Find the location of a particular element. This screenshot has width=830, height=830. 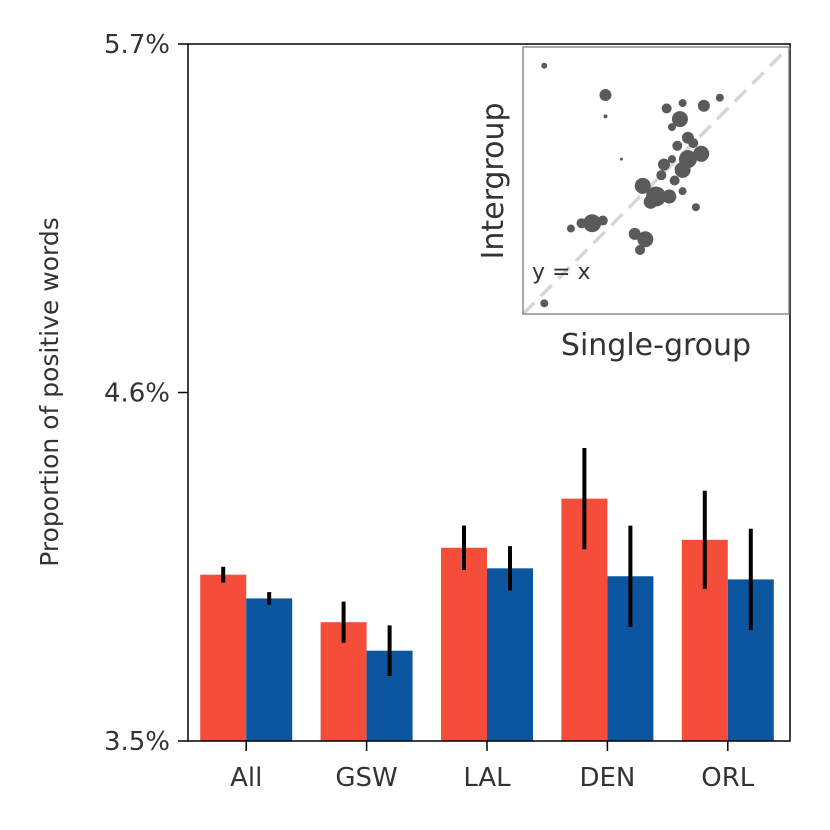

inset-reference-line is located at coordinates (656, 180).